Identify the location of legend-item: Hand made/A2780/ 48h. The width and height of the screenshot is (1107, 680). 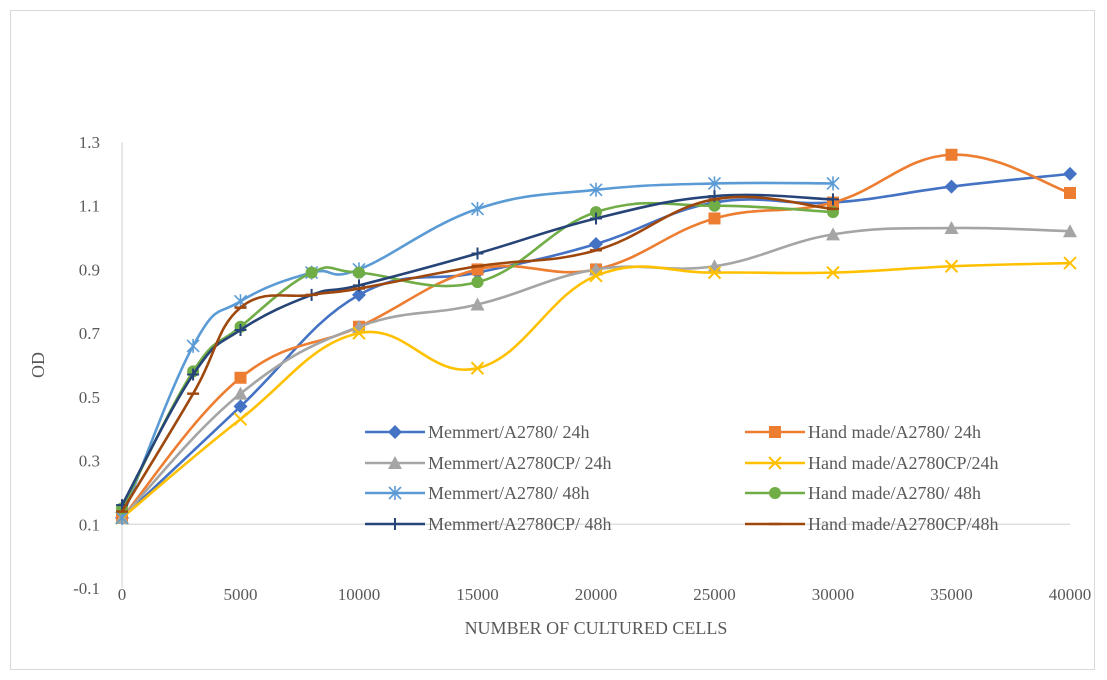
(863, 493).